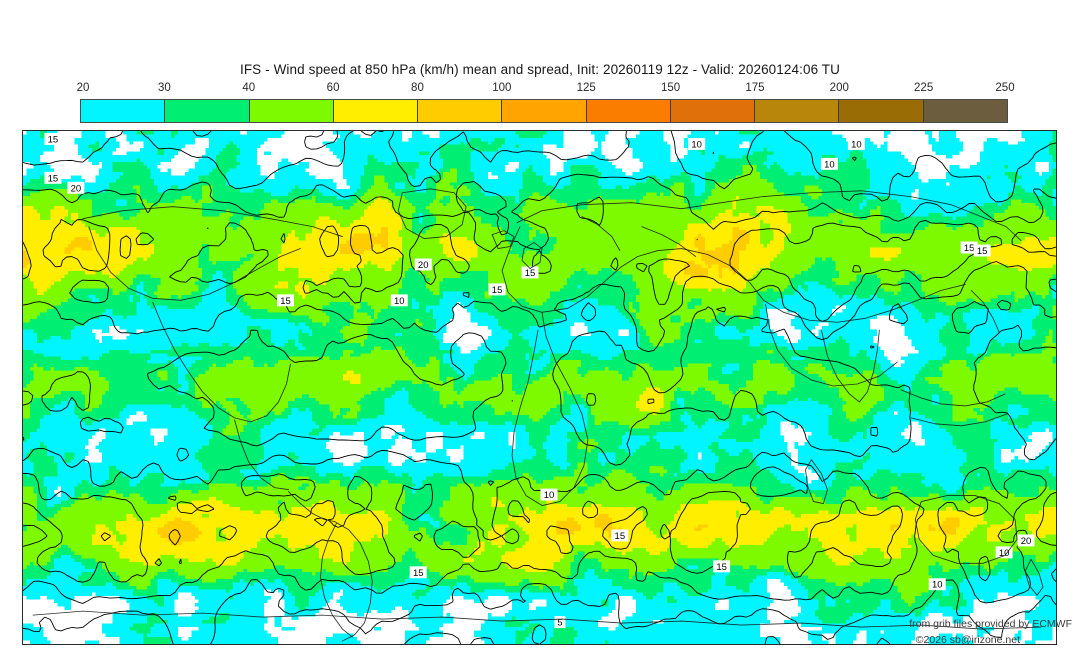 Image resolution: width=1080 pixels, height=658 pixels. I want to click on colorbar-segment-olive-gray, so click(965, 111).